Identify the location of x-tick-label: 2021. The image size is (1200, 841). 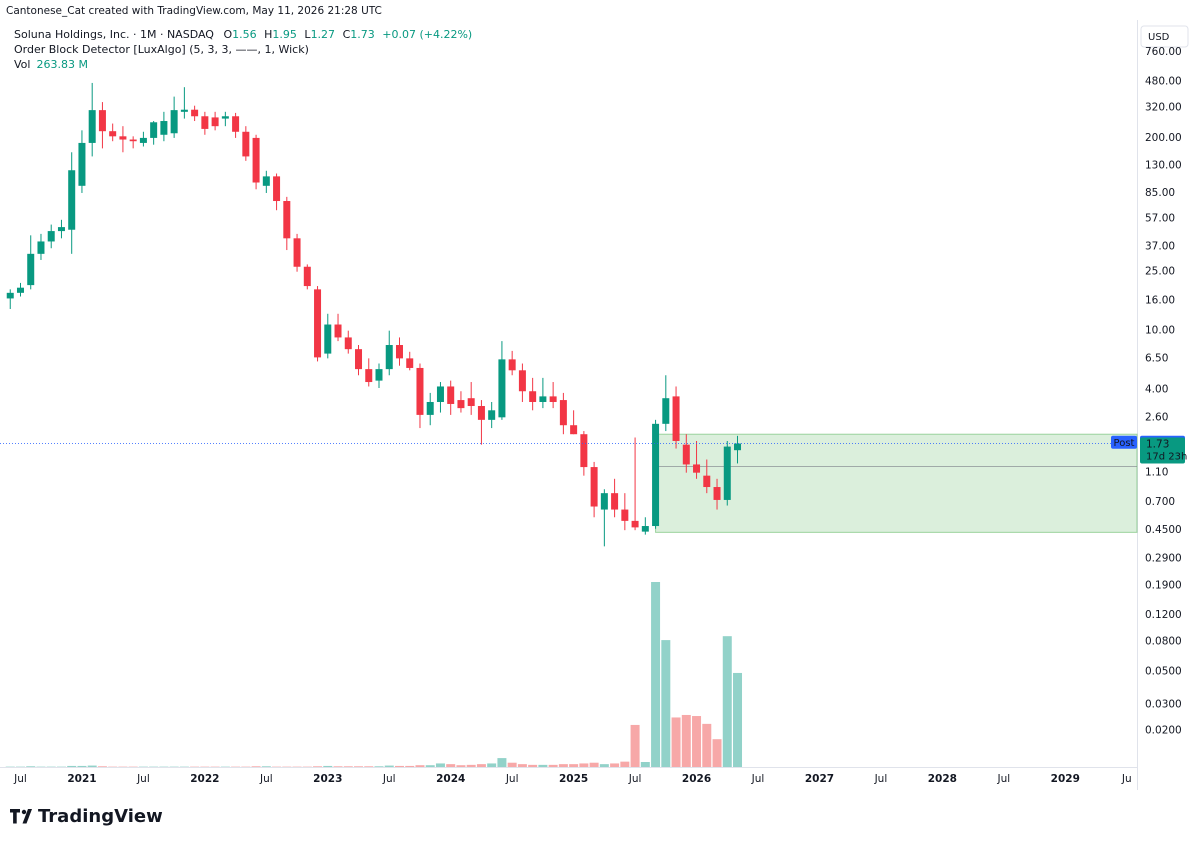
(81, 779).